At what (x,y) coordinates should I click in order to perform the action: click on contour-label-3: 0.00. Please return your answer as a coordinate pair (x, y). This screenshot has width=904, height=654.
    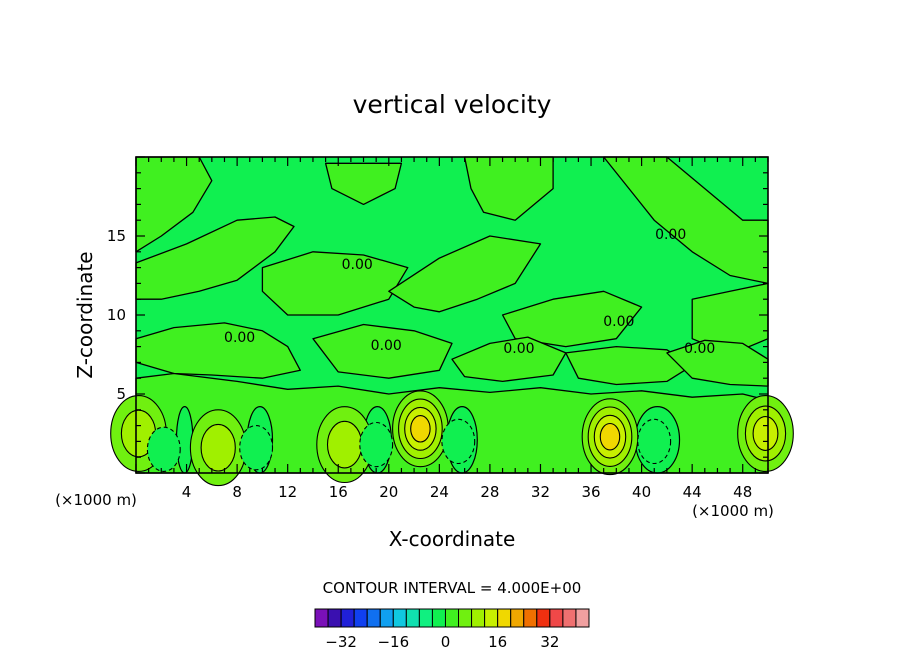
    Looking at the image, I should click on (518, 349).